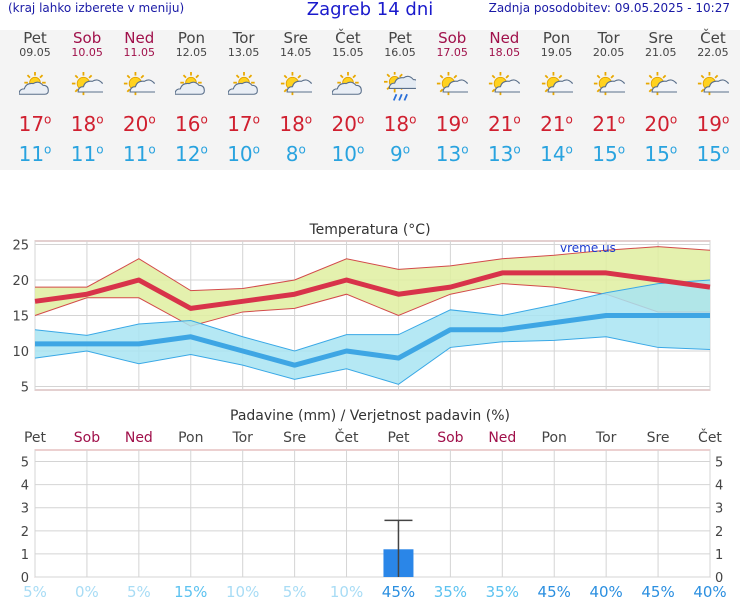  I want to click on precip-day-label: Sre, so click(294, 438).